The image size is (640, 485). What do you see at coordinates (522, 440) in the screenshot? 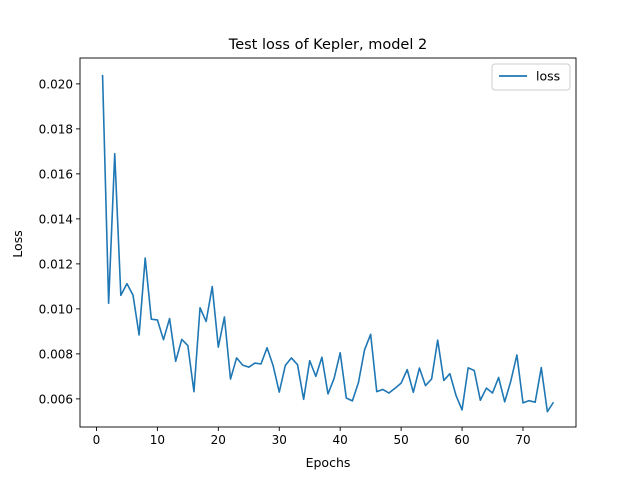
I see `x-tick-label: 70` at bounding box center [522, 440].